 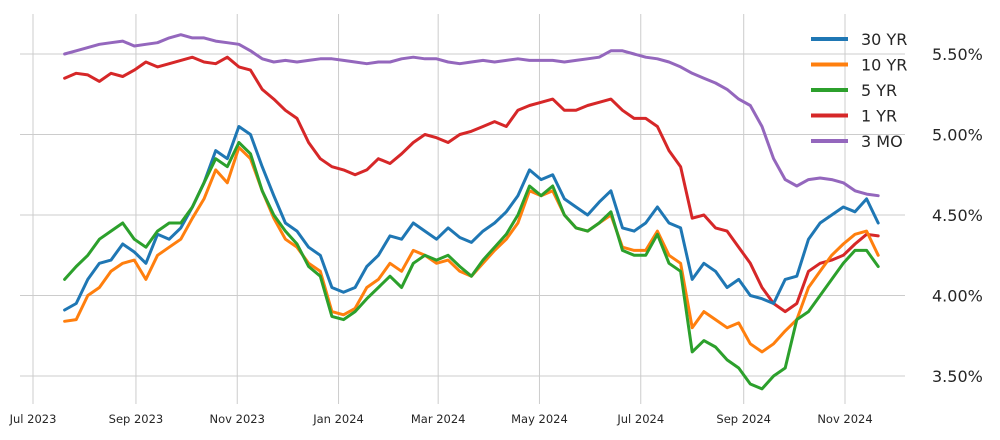 What do you see at coordinates (879, 90) in the screenshot?
I see `legend-label: 5 YR` at bounding box center [879, 90].